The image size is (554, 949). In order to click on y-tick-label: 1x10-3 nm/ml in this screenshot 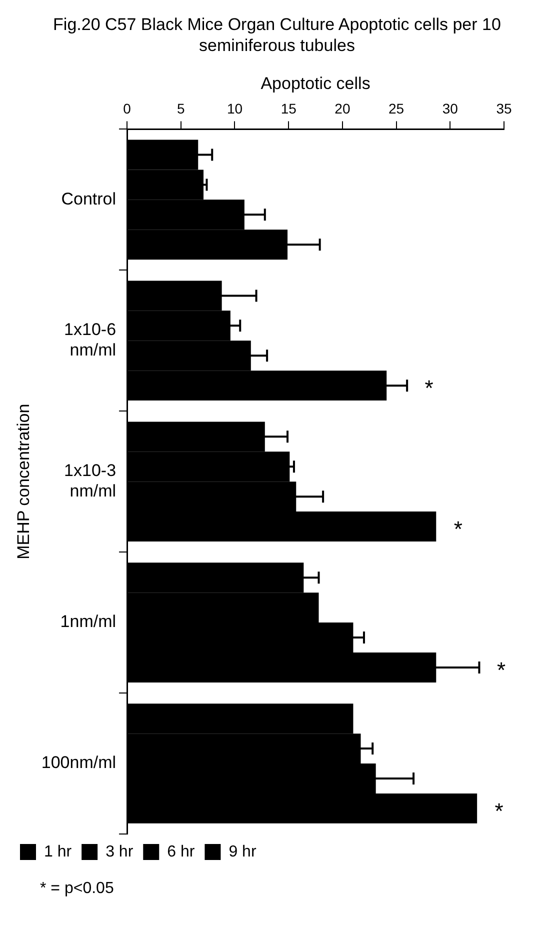, I will do `click(90, 480)`.